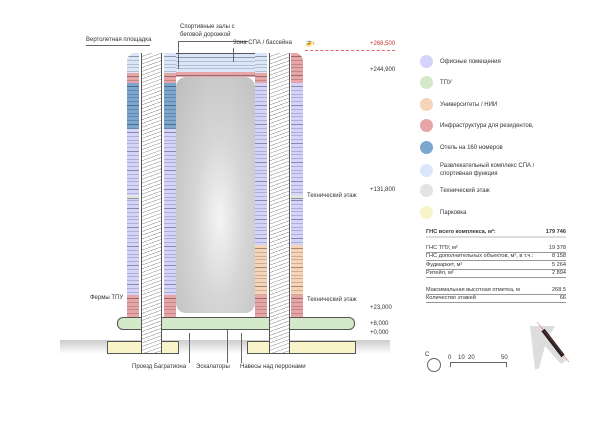 This screenshot has width=600, height=424. Describe the element at coordinates (496, 291) in the screenshot. I see `stat-row: Максимальная высотная отметка, м 268.5` at that location.